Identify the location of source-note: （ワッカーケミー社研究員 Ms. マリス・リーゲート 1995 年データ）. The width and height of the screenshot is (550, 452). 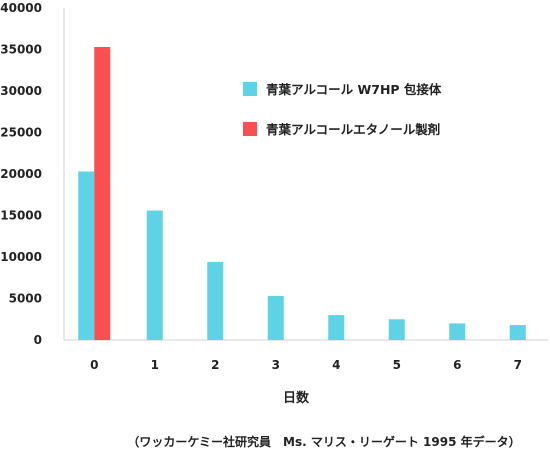
(323, 441).